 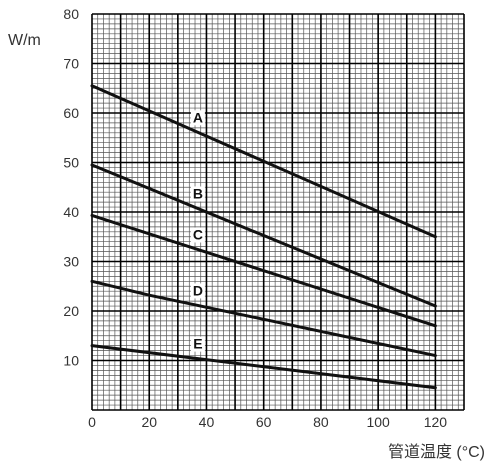 I want to click on x-tick-label: 40, so click(x=207, y=422).